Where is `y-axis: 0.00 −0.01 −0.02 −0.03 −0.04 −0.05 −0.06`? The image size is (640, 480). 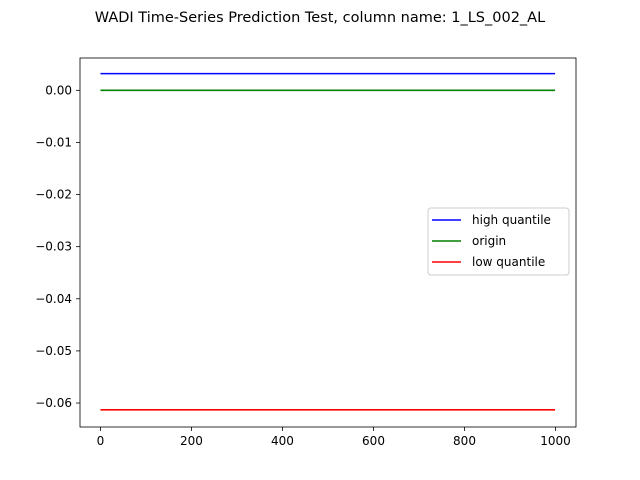 y-axis: 0.00 −0.01 −0.02 −0.03 −0.04 −0.05 −0.06 is located at coordinates (57, 246).